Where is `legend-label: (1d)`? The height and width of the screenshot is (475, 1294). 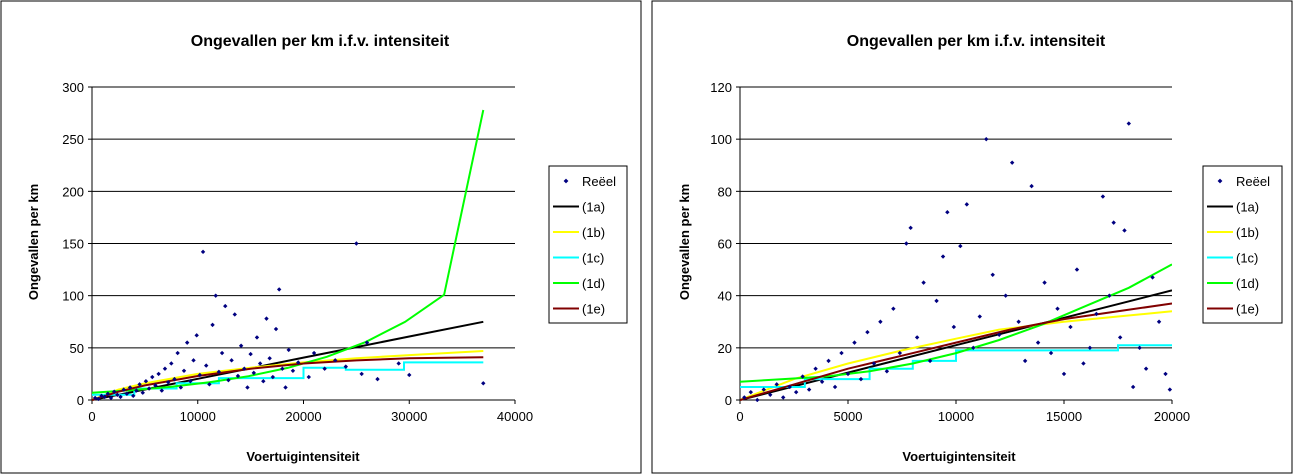 legend-label: (1d) is located at coordinates (593, 283).